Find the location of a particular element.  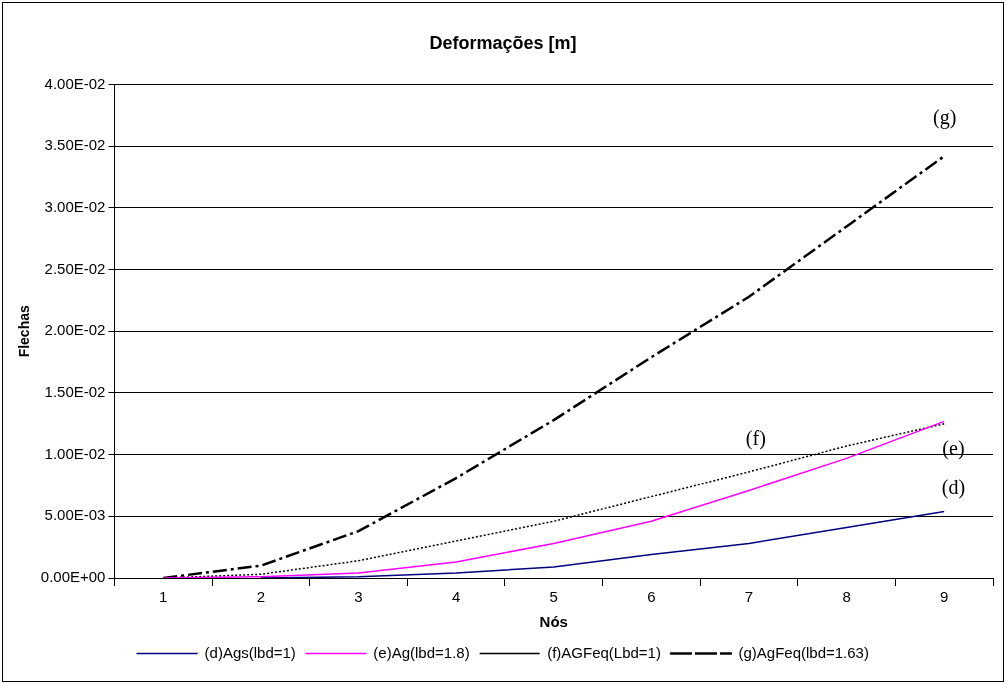

legend-label: (g)AgFeq(lbd=1.63) is located at coordinates (803, 652).